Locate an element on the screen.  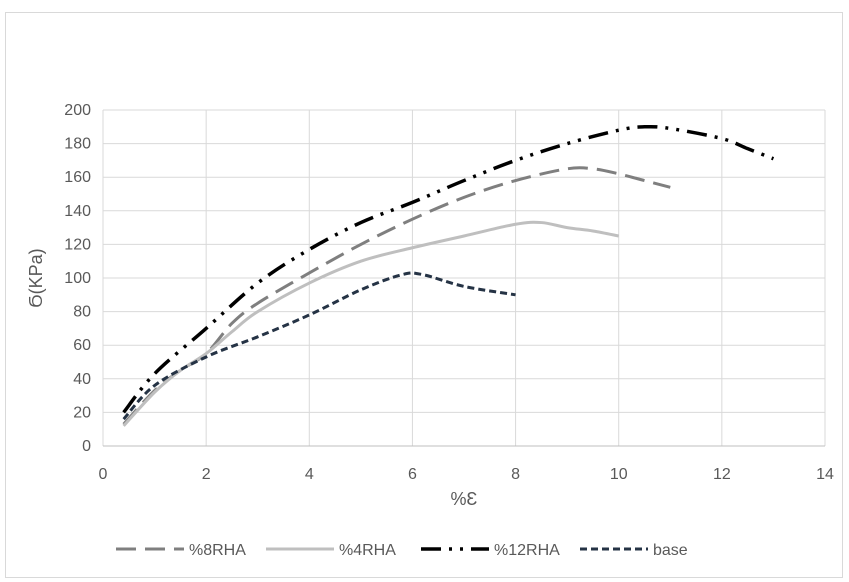
x-tick-label: 10 is located at coordinates (619, 474).